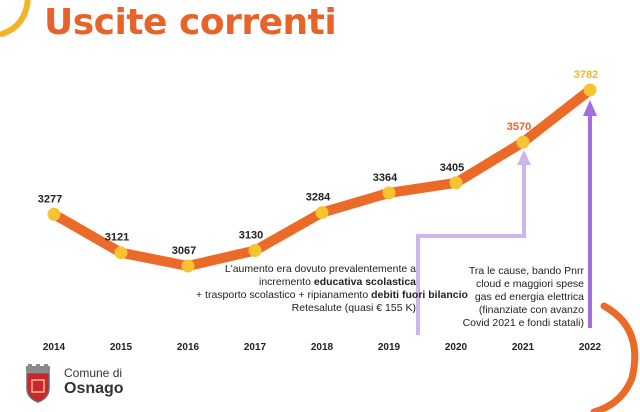  I want to click on logo-line-1: Comune di, so click(93, 373).